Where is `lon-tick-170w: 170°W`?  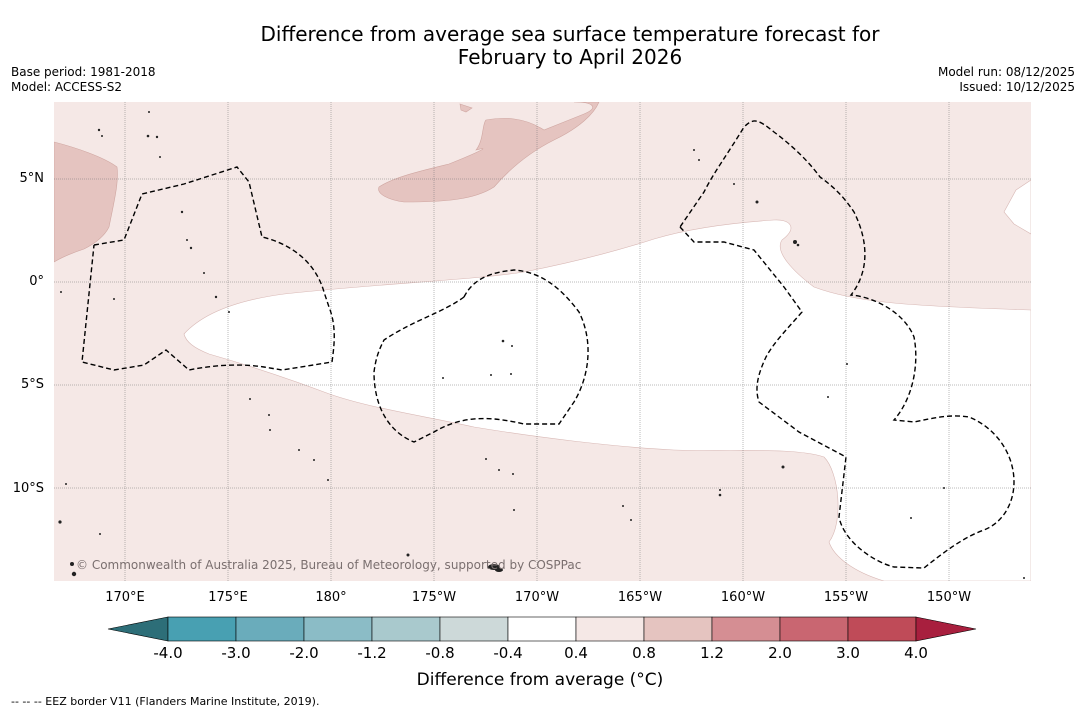
lon-tick-170w: 170°W is located at coordinates (537, 597).